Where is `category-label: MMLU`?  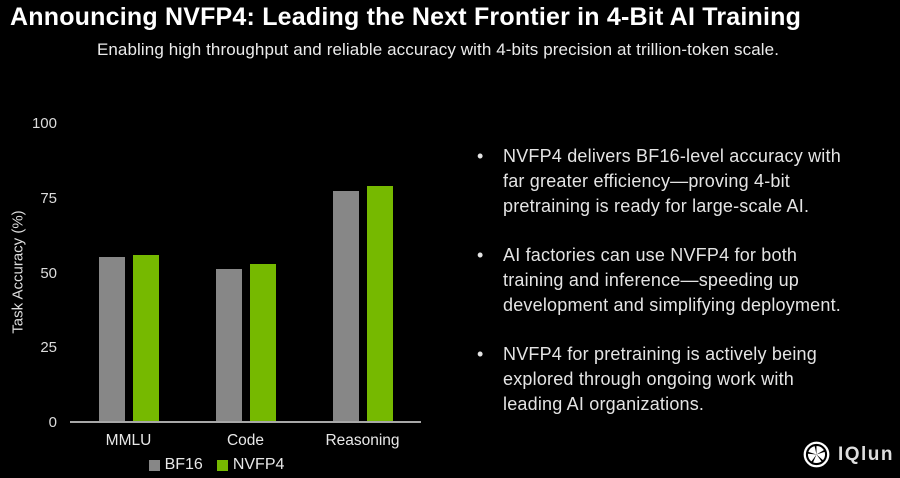
category-label: MMLU is located at coordinates (128, 440).